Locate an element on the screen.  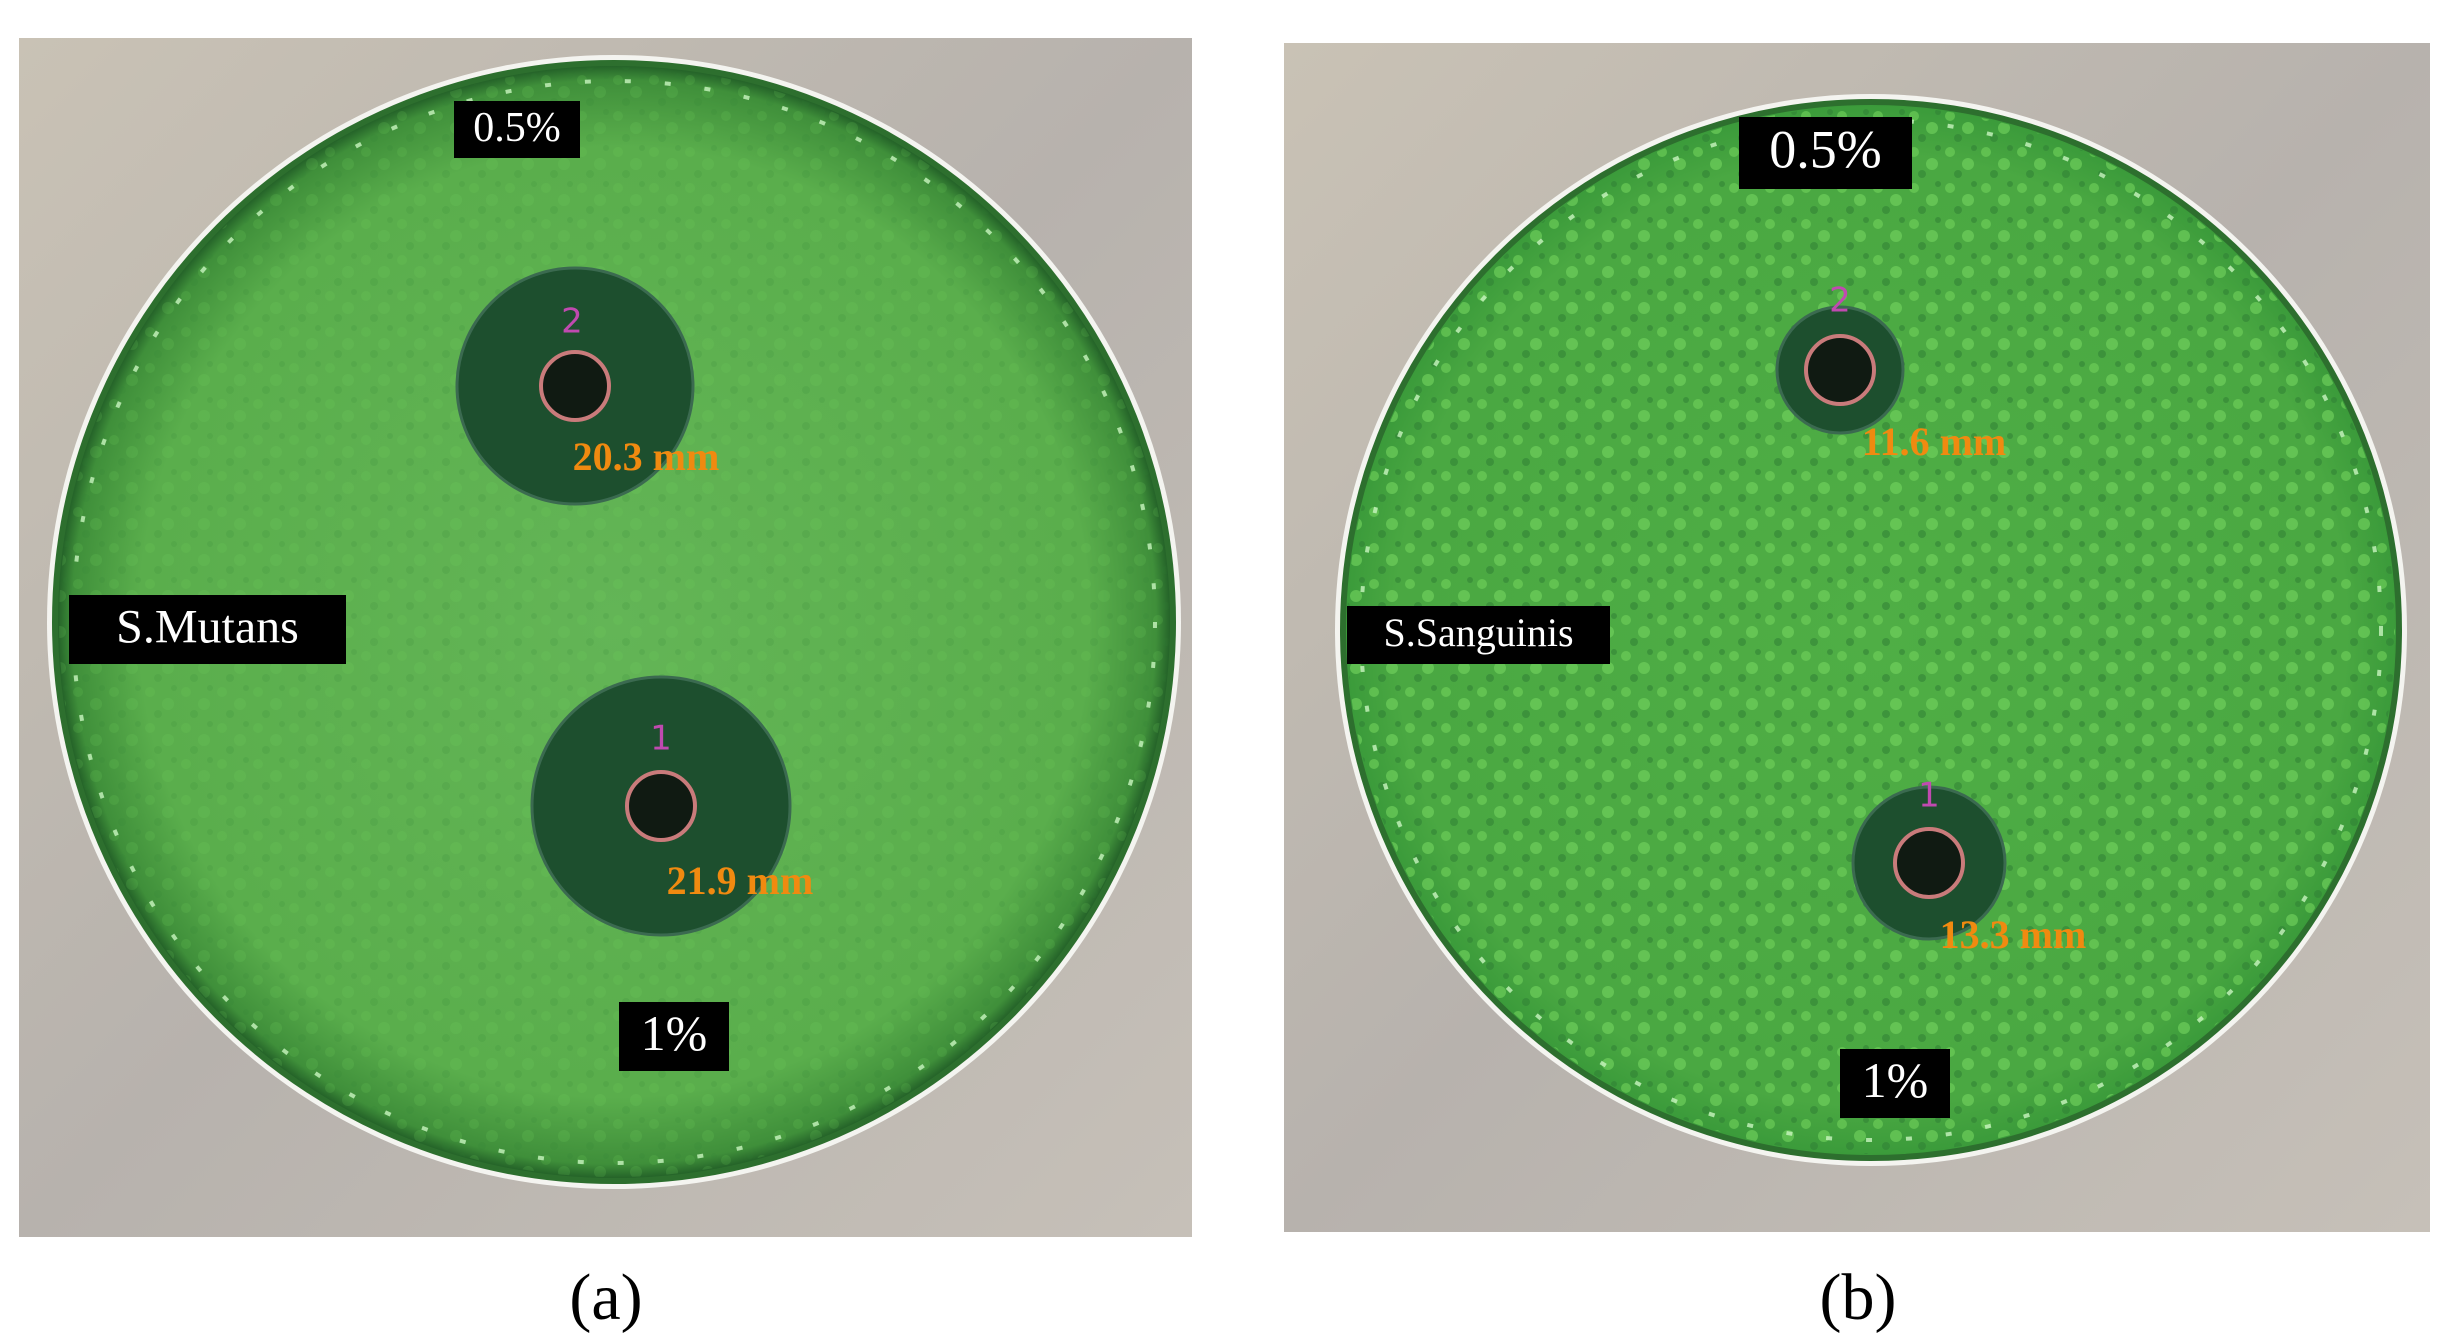
zone-measurement: 11.6 mm is located at coordinates (1934, 441).